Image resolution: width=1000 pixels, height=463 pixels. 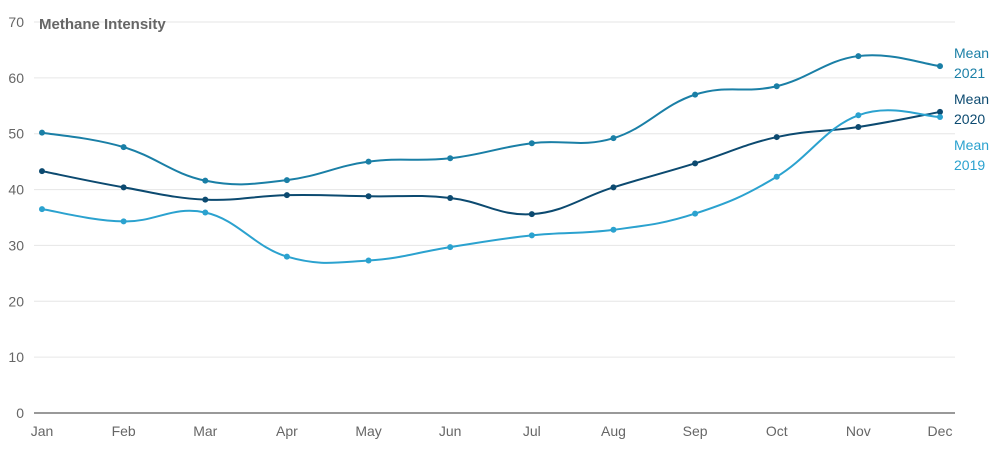 I want to click on data-point-mean-2021-nov, so click(x=858, y=56).